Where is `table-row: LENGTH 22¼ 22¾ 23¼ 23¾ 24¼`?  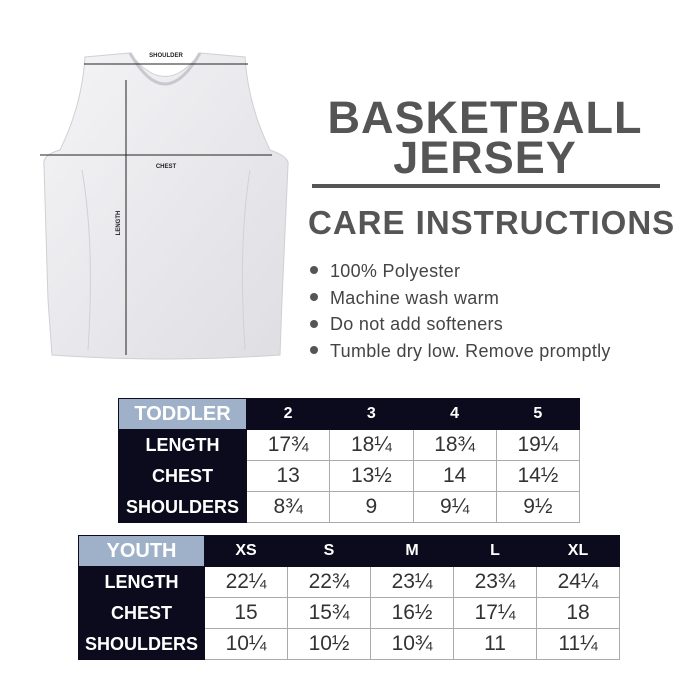 table-row: LENGTH 22¼ 22¾ 23¼ 23¾ 24¼ is located at coordinates (349, 582).